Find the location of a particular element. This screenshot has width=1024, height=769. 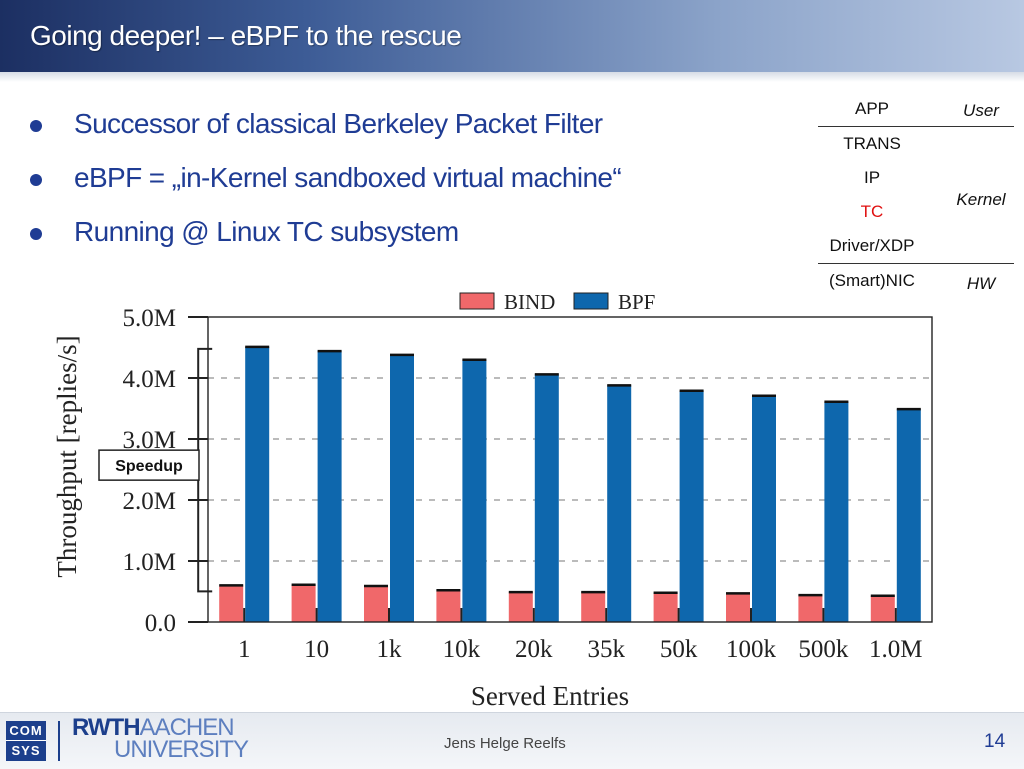

stack-layer-driver-xdp: Driver/XDP is located at coordinates (872, 245).